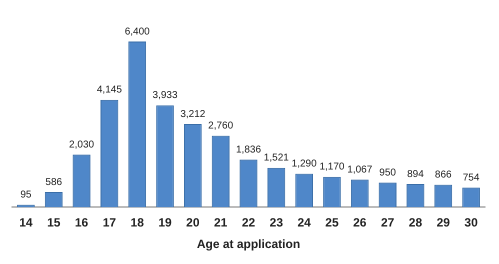  Describe the element at coordinates (387, 172) in the screenshot. I see `data-label: 950` at that location.